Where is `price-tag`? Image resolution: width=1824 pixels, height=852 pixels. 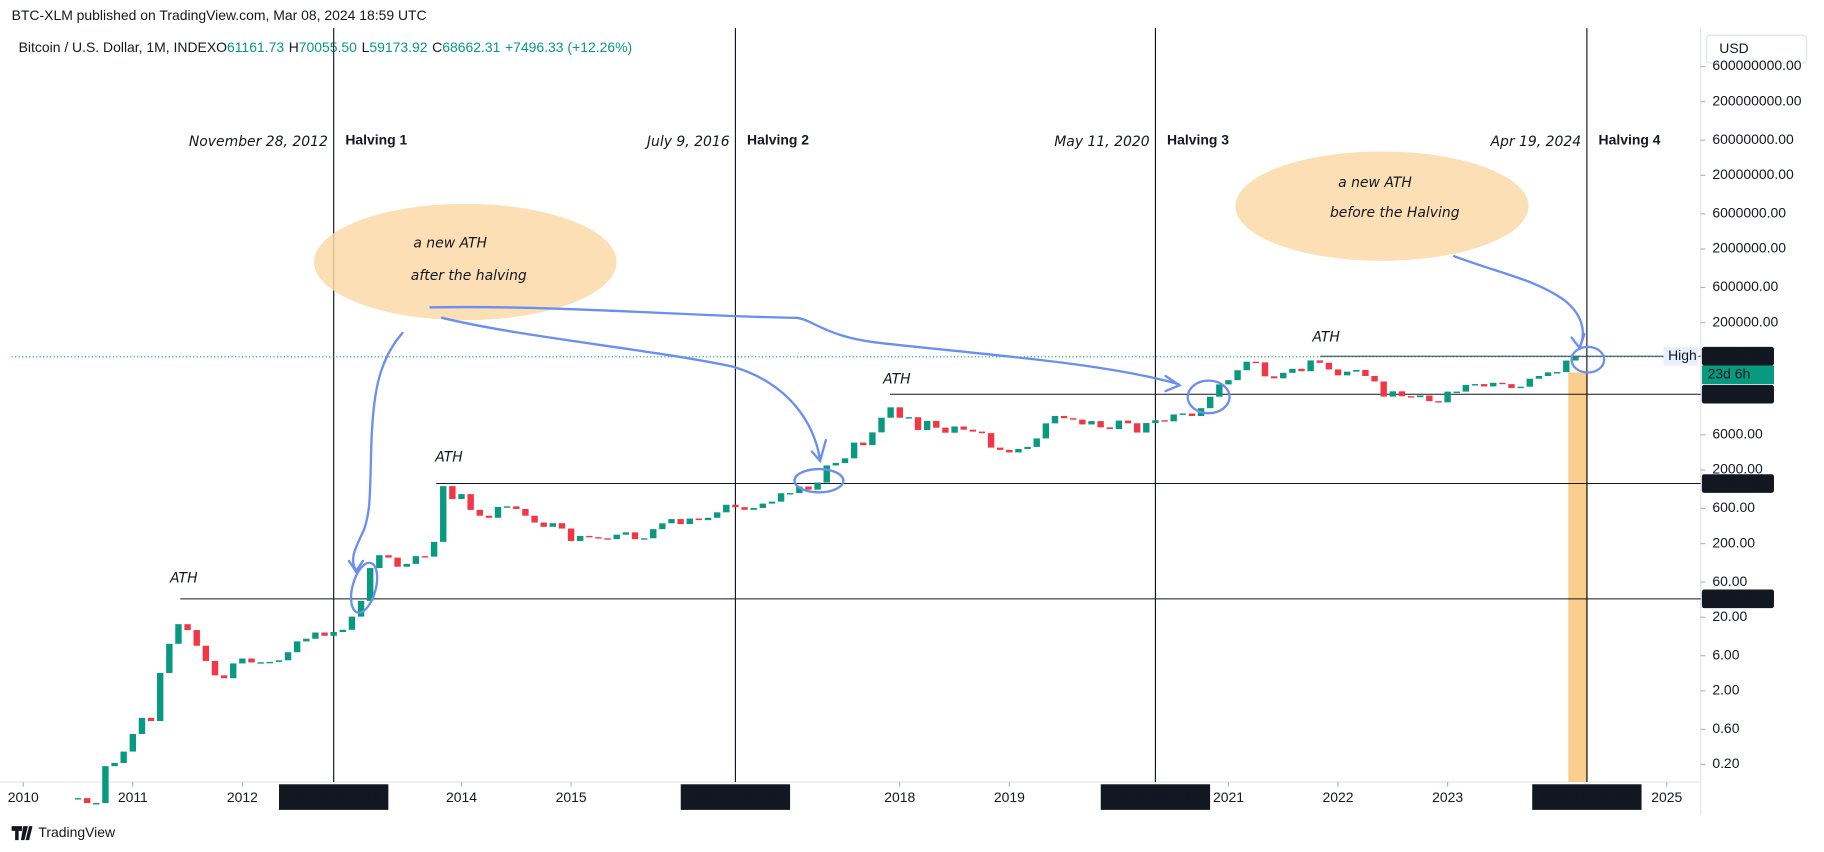 price-tag is located at coordinates (1737, 483).